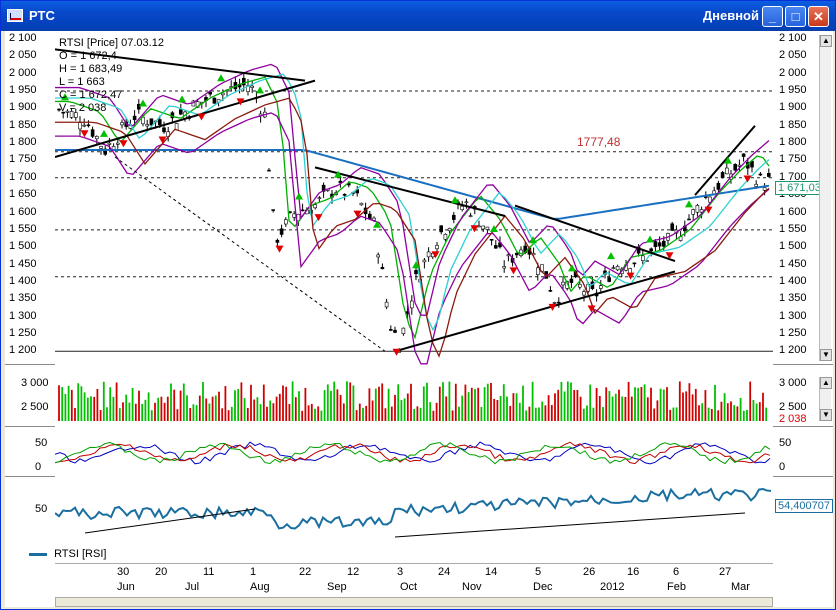 This screenshot has width=836, height=610. Describe the element at coordinates (793, 246) in the screenshot. I see `price-tick-label: 1 500` at that location.